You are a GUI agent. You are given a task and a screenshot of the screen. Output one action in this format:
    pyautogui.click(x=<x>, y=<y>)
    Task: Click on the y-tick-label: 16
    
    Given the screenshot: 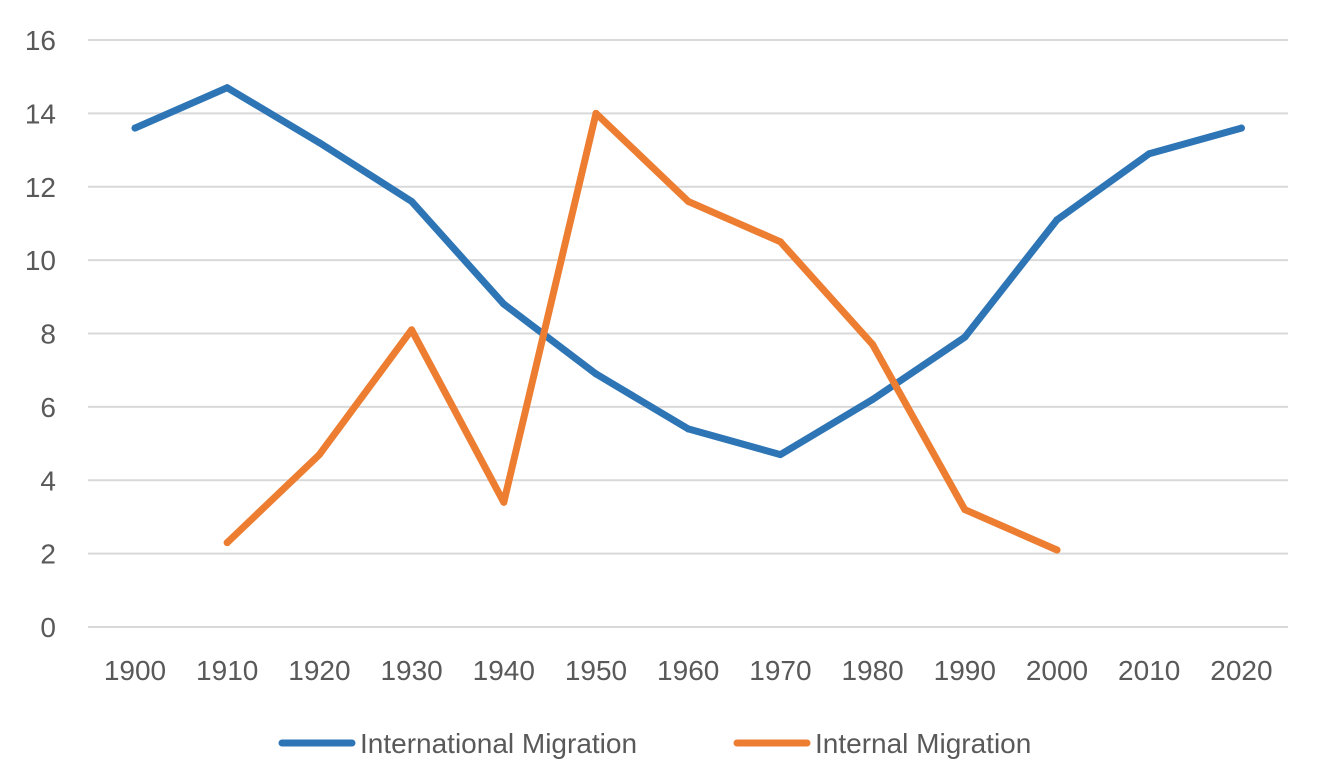 What is the action you would take?
    pyautogui.click(x=40, y=40)
    